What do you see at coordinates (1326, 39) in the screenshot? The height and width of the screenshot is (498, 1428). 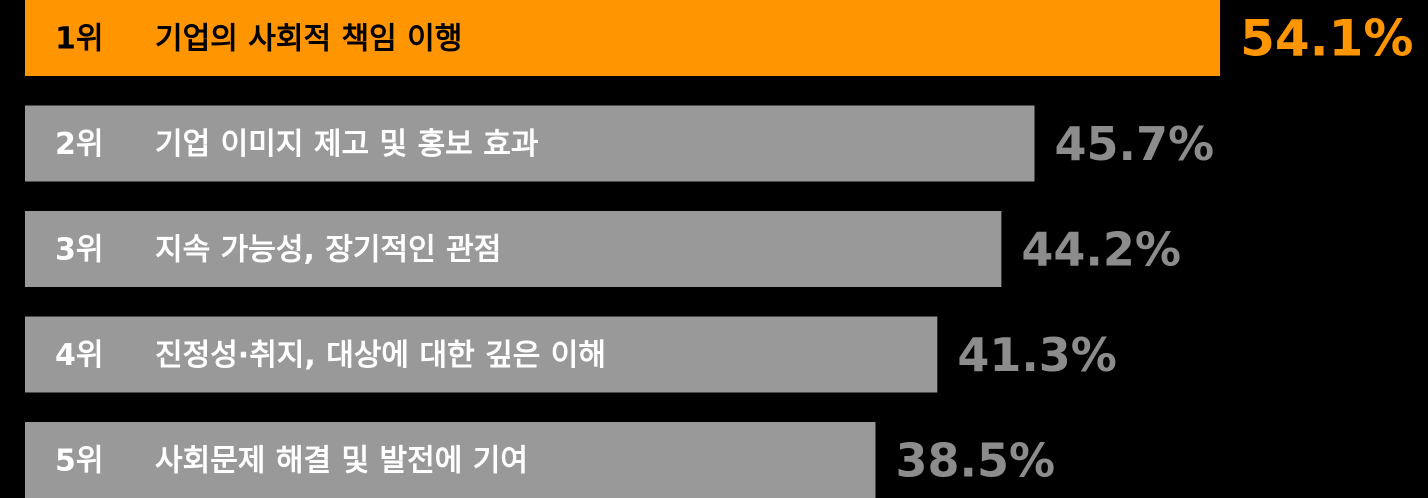 I see `value-label: 54.1%` at bounding box center [1326, 39].